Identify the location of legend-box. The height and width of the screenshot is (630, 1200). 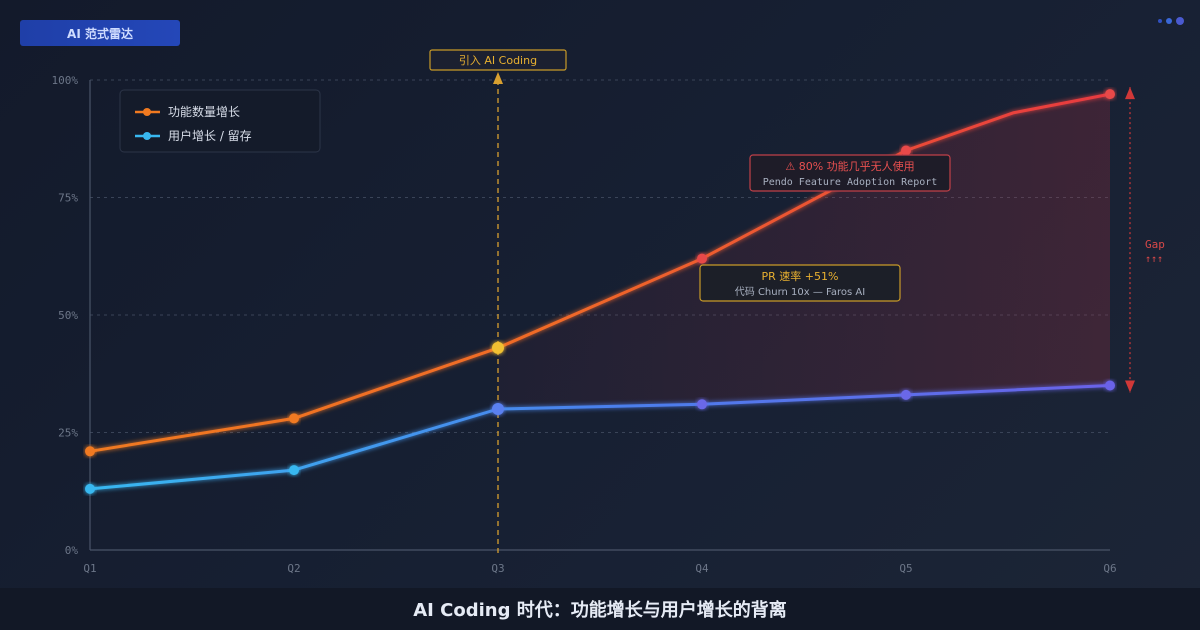
(220, 121).